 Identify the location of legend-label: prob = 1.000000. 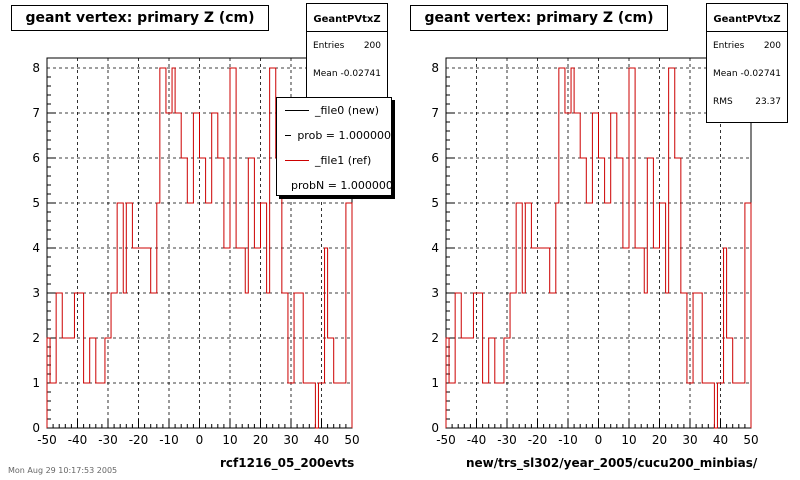
(344, 135).